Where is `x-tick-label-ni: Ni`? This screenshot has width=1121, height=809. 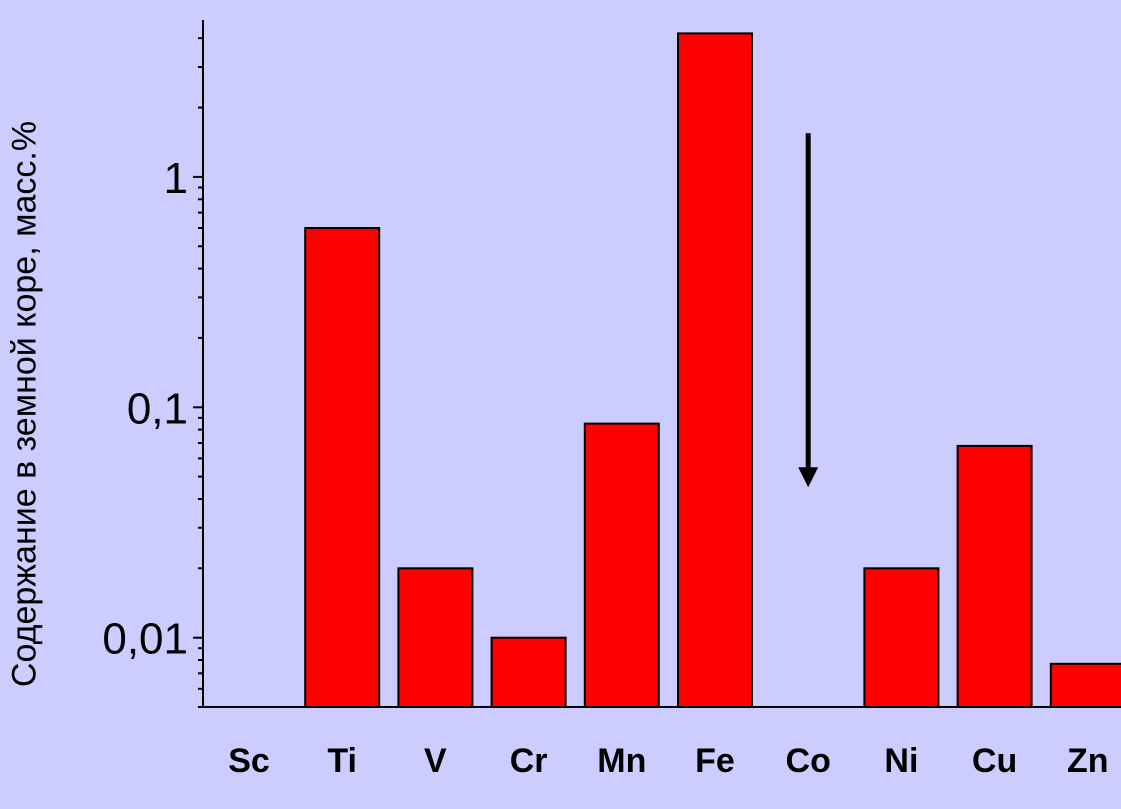 x-tick-label-ni: Ni is located at coordinates (901, 761).